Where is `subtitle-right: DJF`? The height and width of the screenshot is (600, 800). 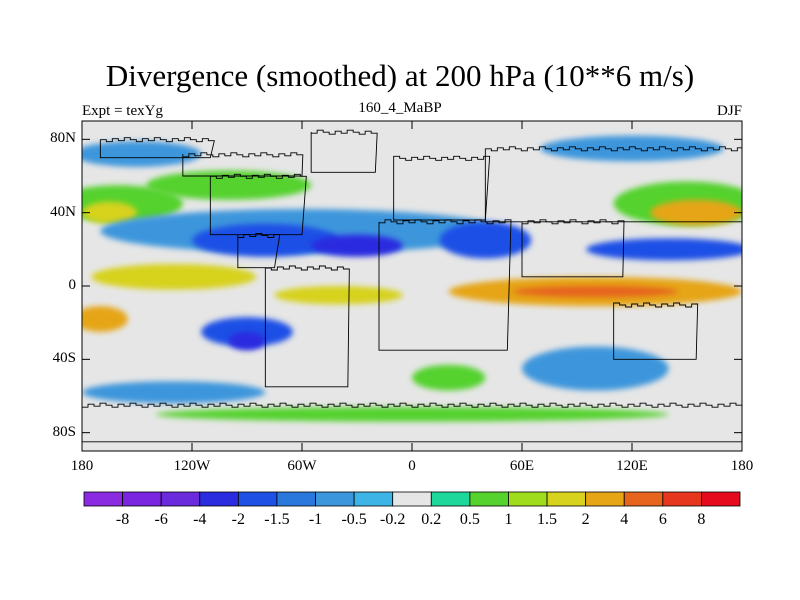 subtitle-right: DJF is located at coordinates (729, 111).